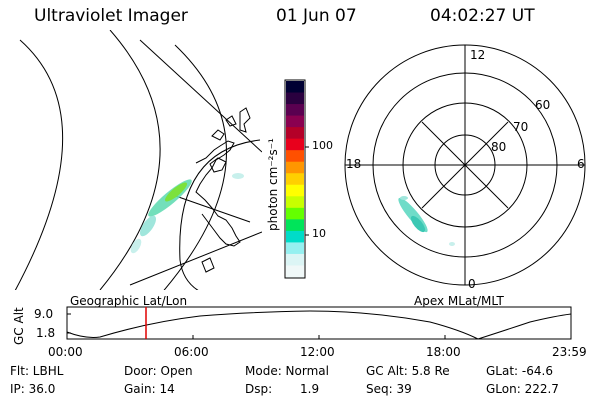 This screenshot has width=600, height=400. I want to click on colorbar-tick-label: 100, so click(322, 145).